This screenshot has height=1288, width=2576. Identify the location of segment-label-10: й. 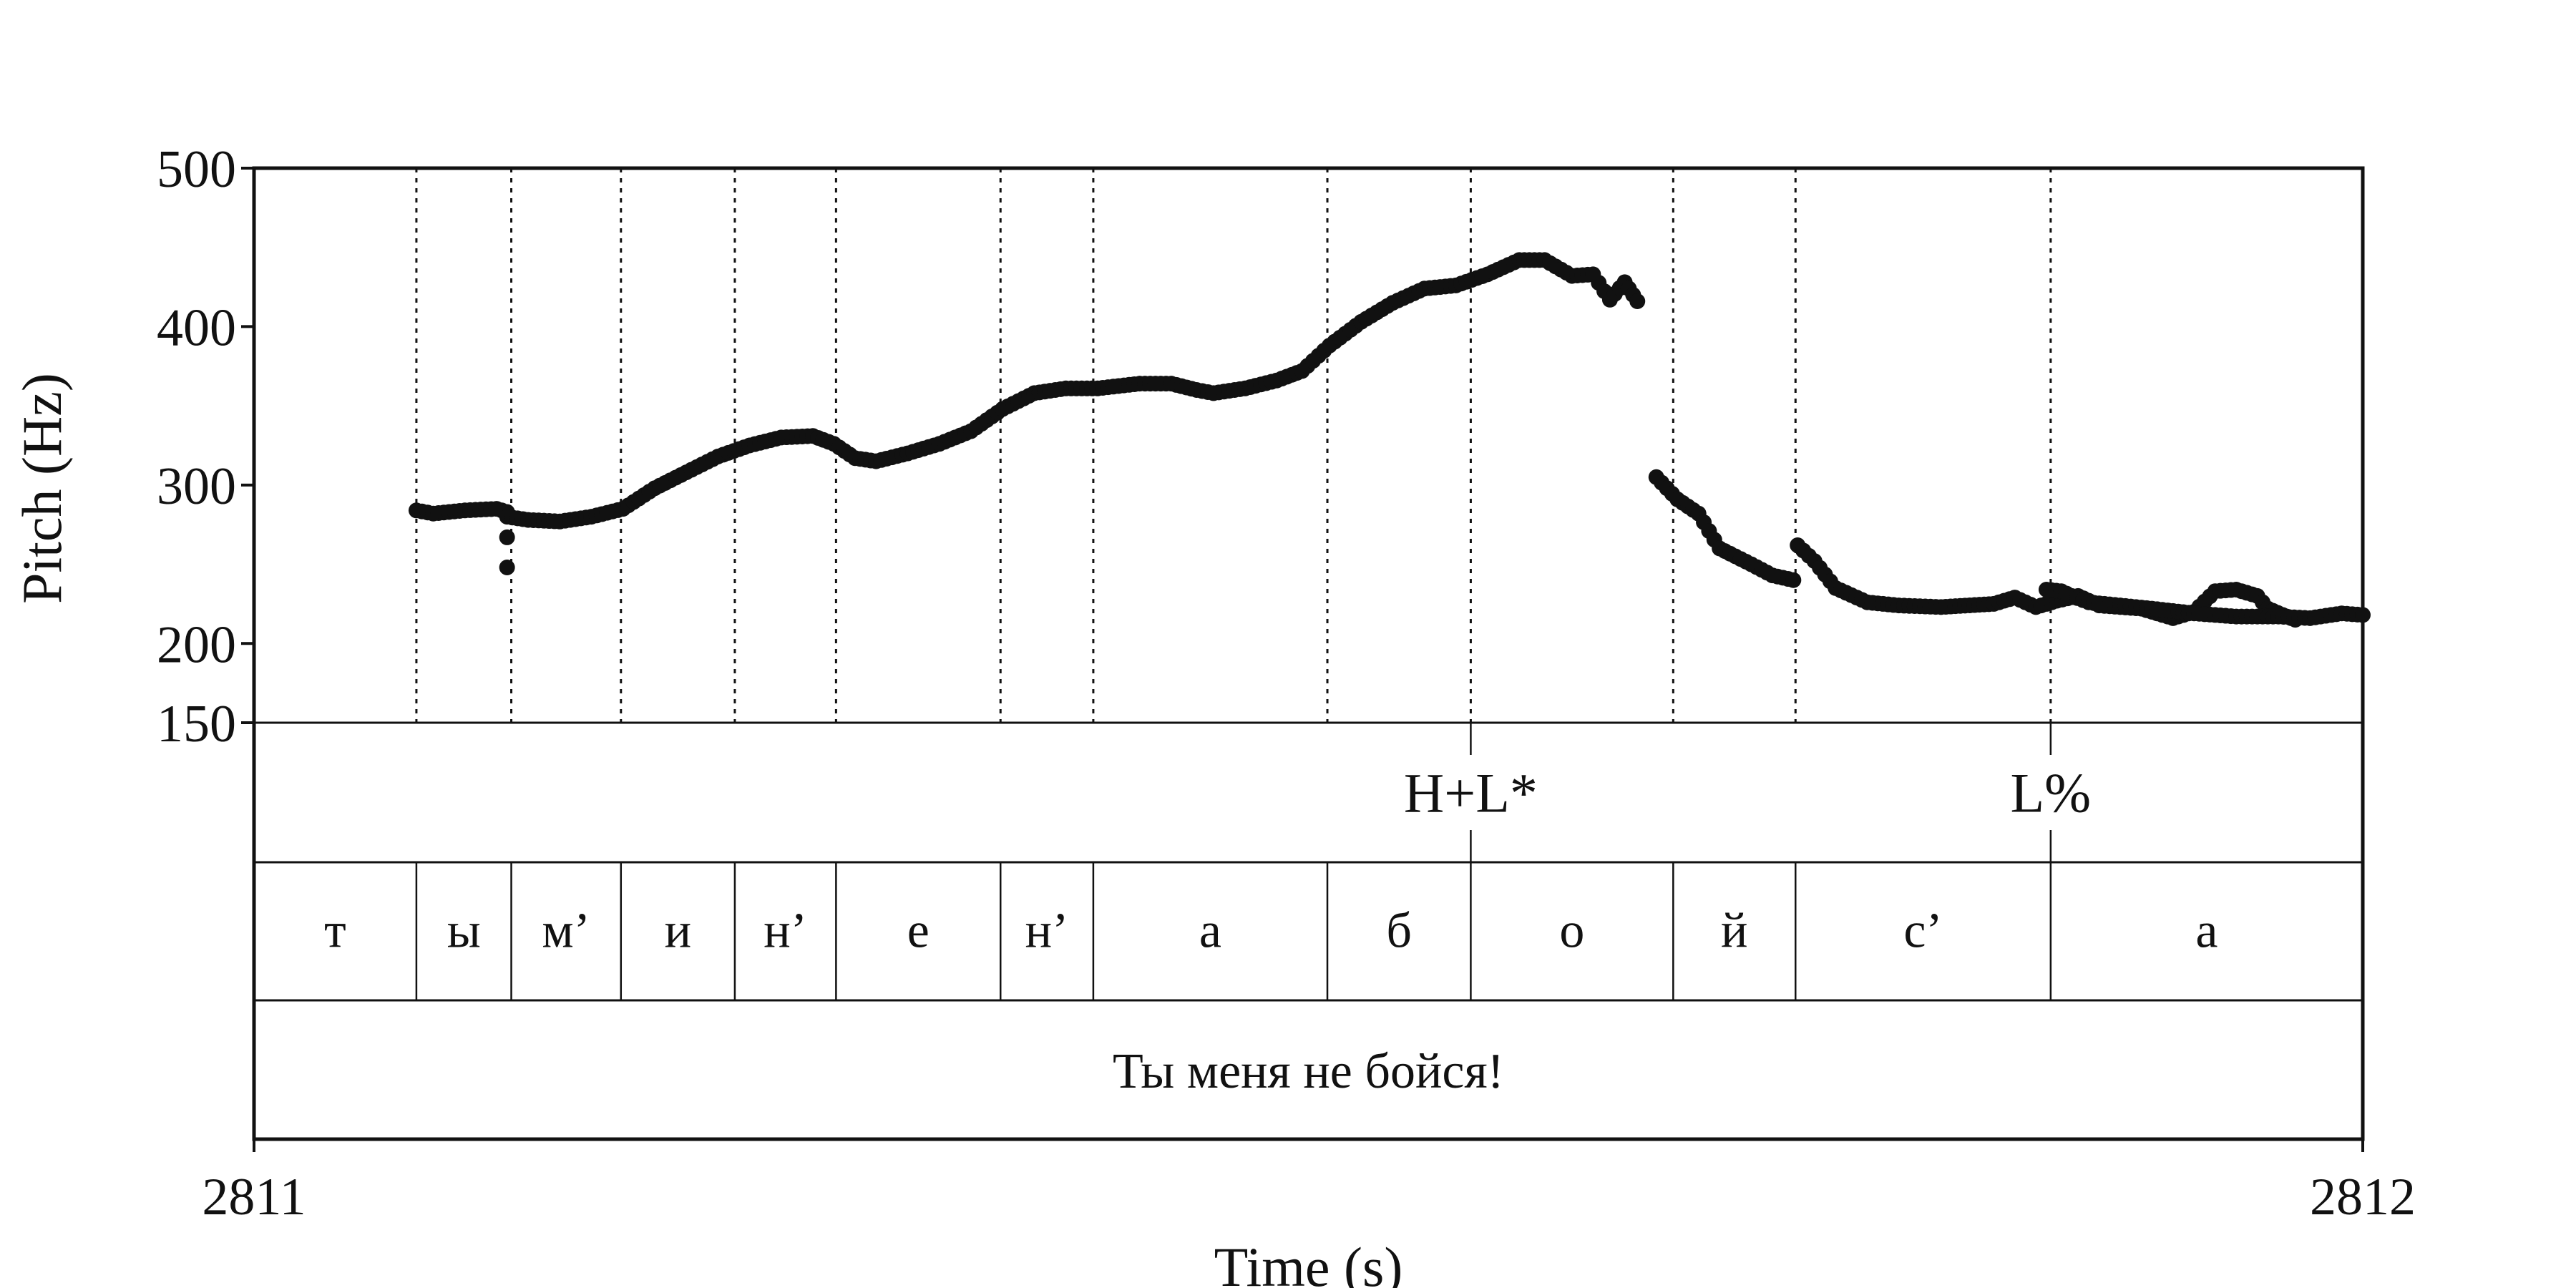
(1734, 931).